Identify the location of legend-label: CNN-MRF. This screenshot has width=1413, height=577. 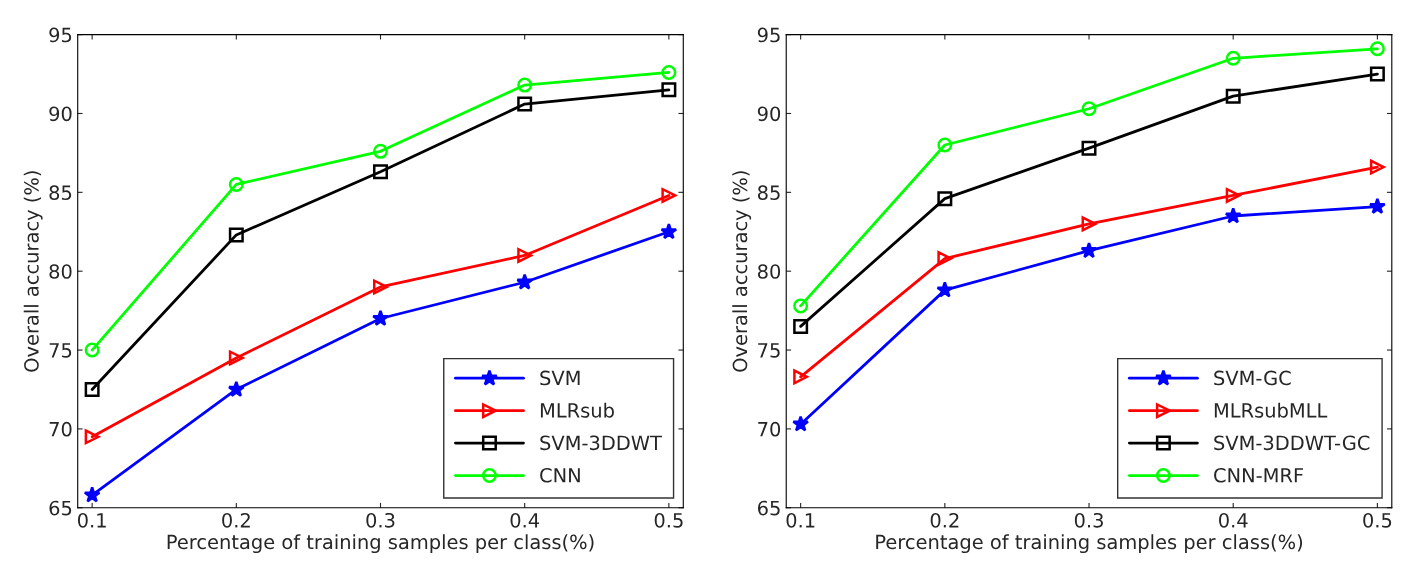
(1258, 475).